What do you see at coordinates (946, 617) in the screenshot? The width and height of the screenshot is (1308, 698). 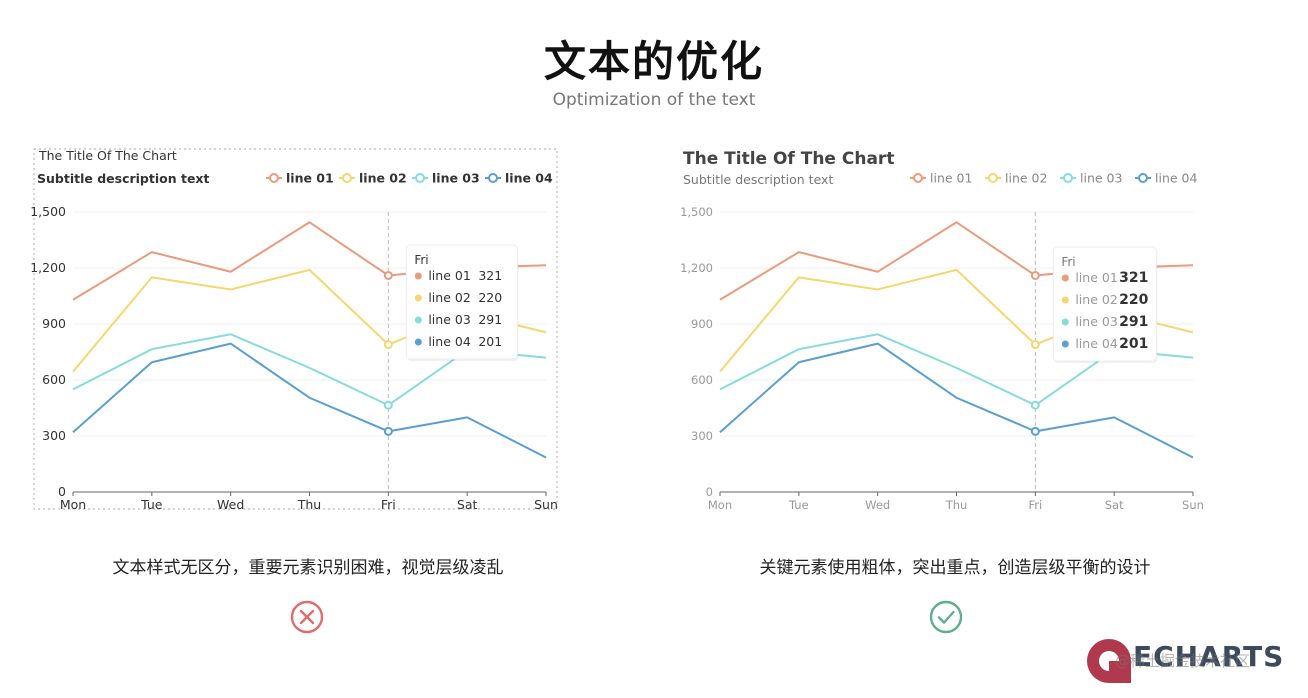 I see `check-circle-icon` at bounding box center [946, 617].